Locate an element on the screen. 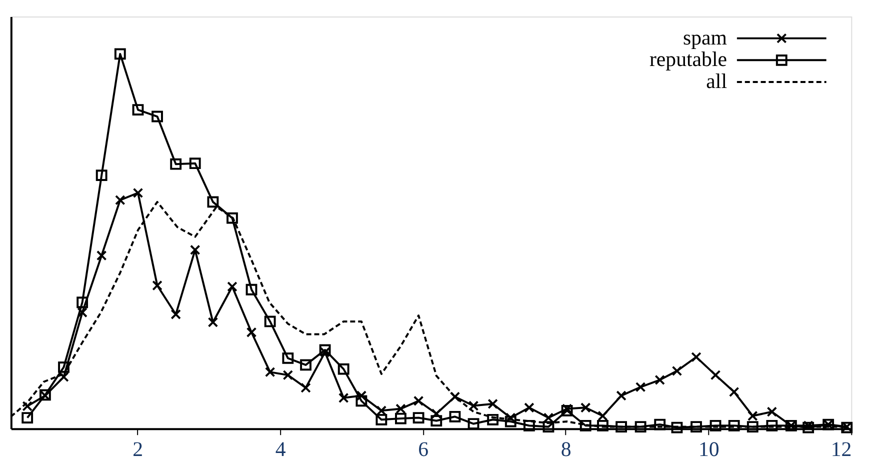  x-tick-label: 10 is located at coordinates (709, 448).